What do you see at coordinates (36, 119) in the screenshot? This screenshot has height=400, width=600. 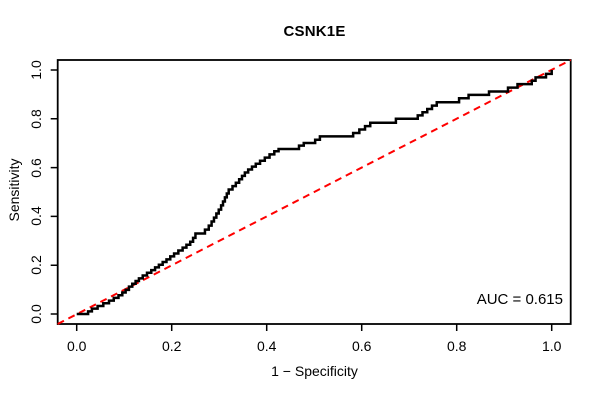 I see `y-tick-label: 0.8` at bounding box center [36, 119].